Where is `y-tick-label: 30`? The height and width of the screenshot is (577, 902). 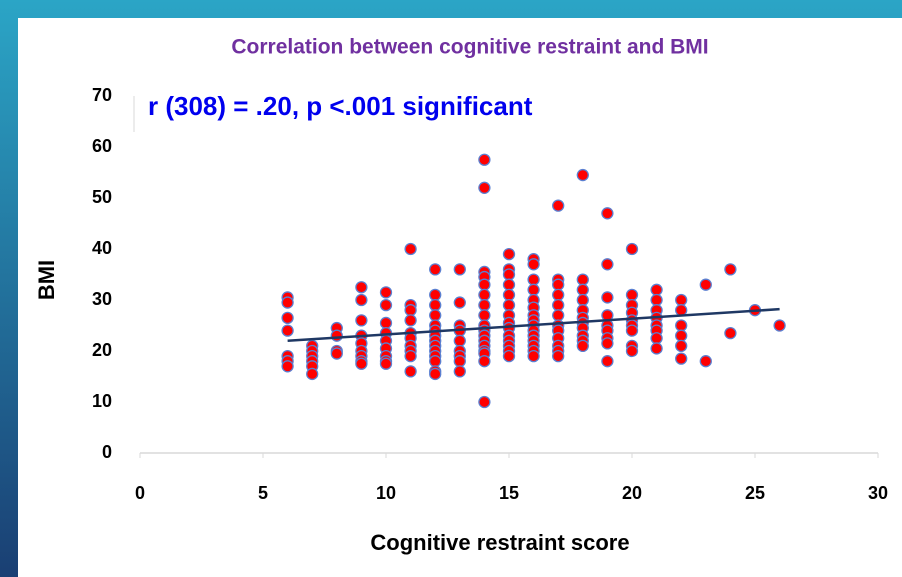
y-tick-label: 30 is located at coordinates (102, 299).